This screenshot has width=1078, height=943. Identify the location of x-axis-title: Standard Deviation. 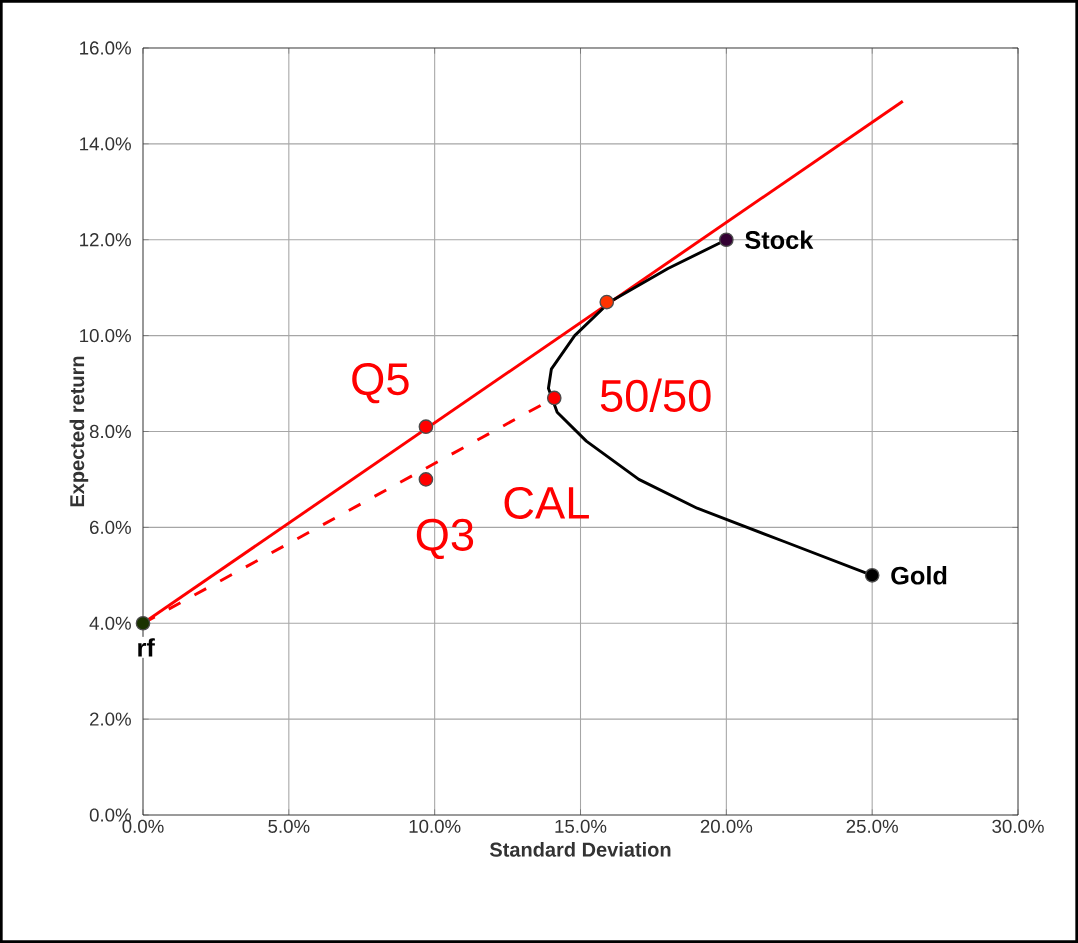
(580, 849).